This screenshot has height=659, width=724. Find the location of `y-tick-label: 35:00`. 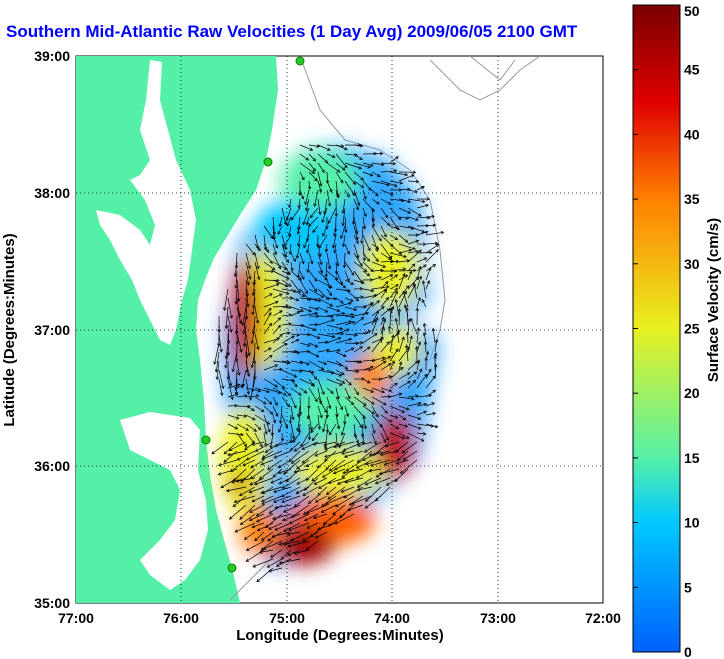

y-tick-label: 35:00 is located at coordinates (52, 603).